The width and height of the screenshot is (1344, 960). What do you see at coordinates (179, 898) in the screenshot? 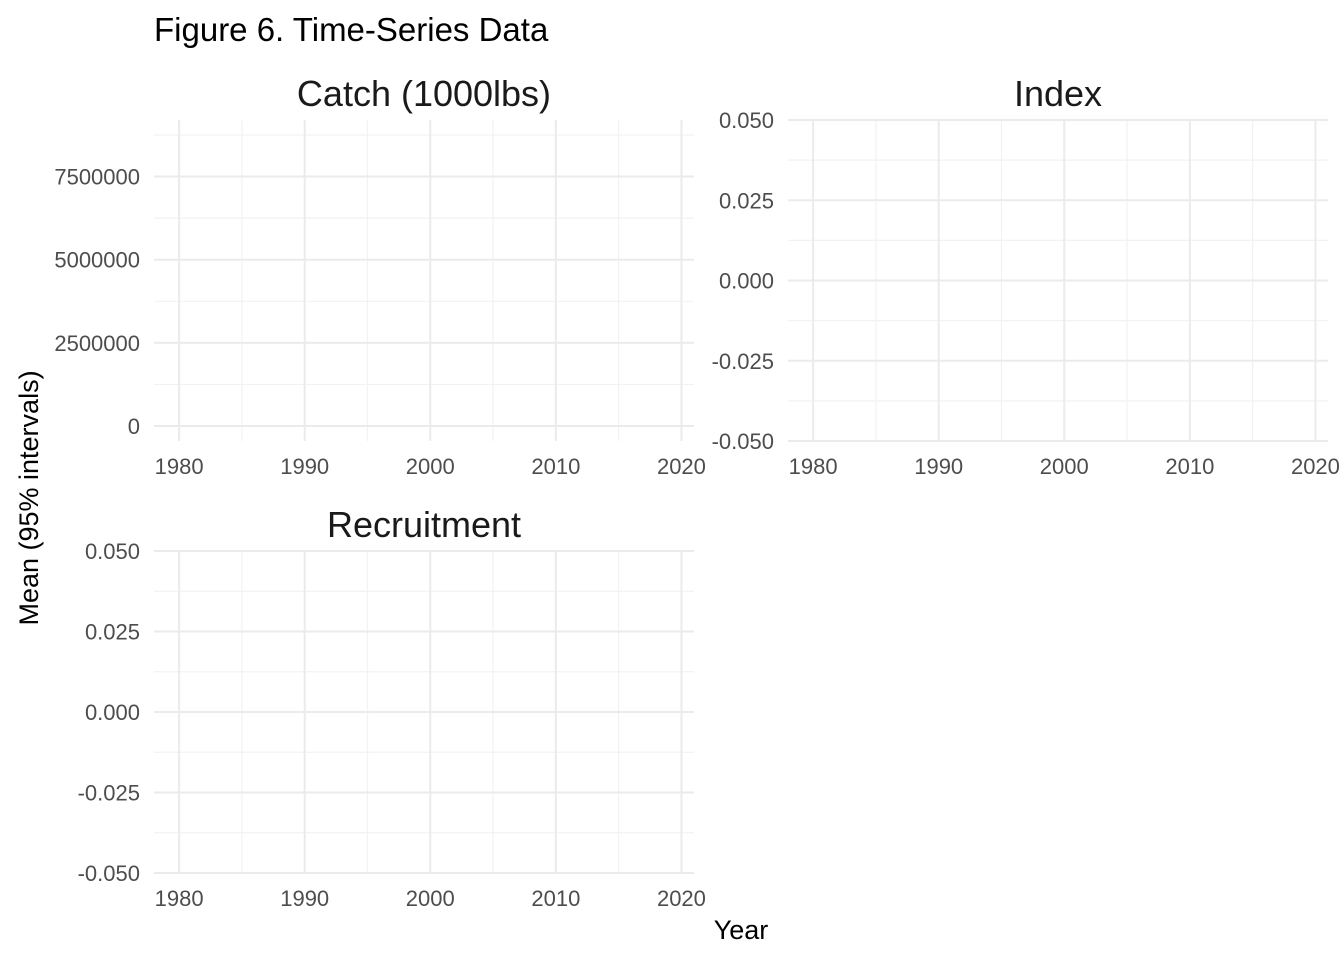
I see `x-tick-label-recruitment: 1980` at bounding box center [179, 898].